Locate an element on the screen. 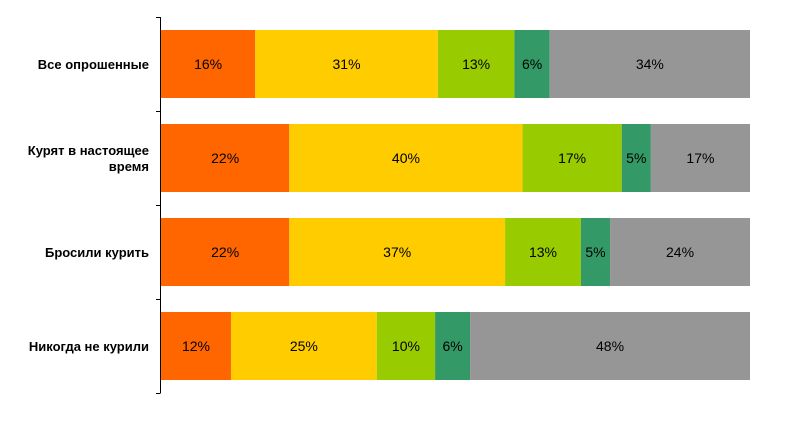  category-label: Курят в настоящее is located at coordinates (88, 150).